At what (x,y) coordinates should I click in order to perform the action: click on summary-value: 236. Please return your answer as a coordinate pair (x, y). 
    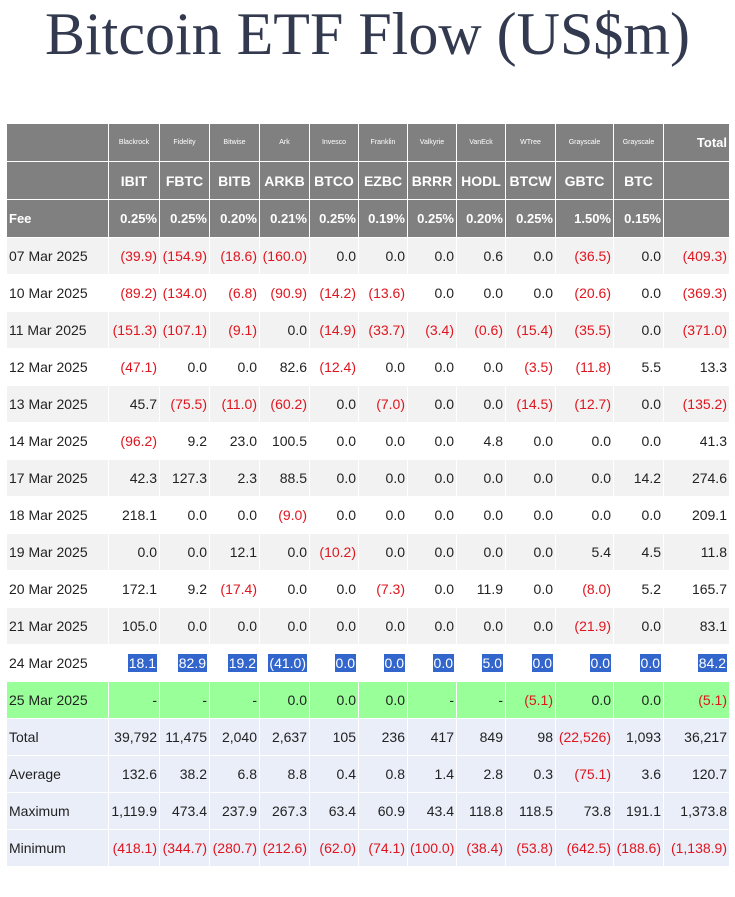
    Looking at the image, I should click on (383, 737).